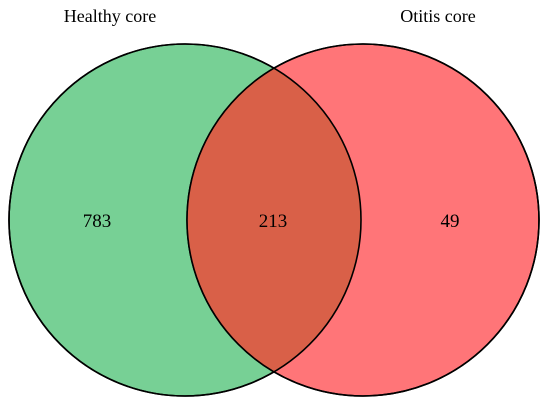 Image resolution: width=550 pixels, height=406 pixels. Describe the element at coordinates (437, 16) in the screenshot. I see `otitis-core-title: Otitis core` at that location.